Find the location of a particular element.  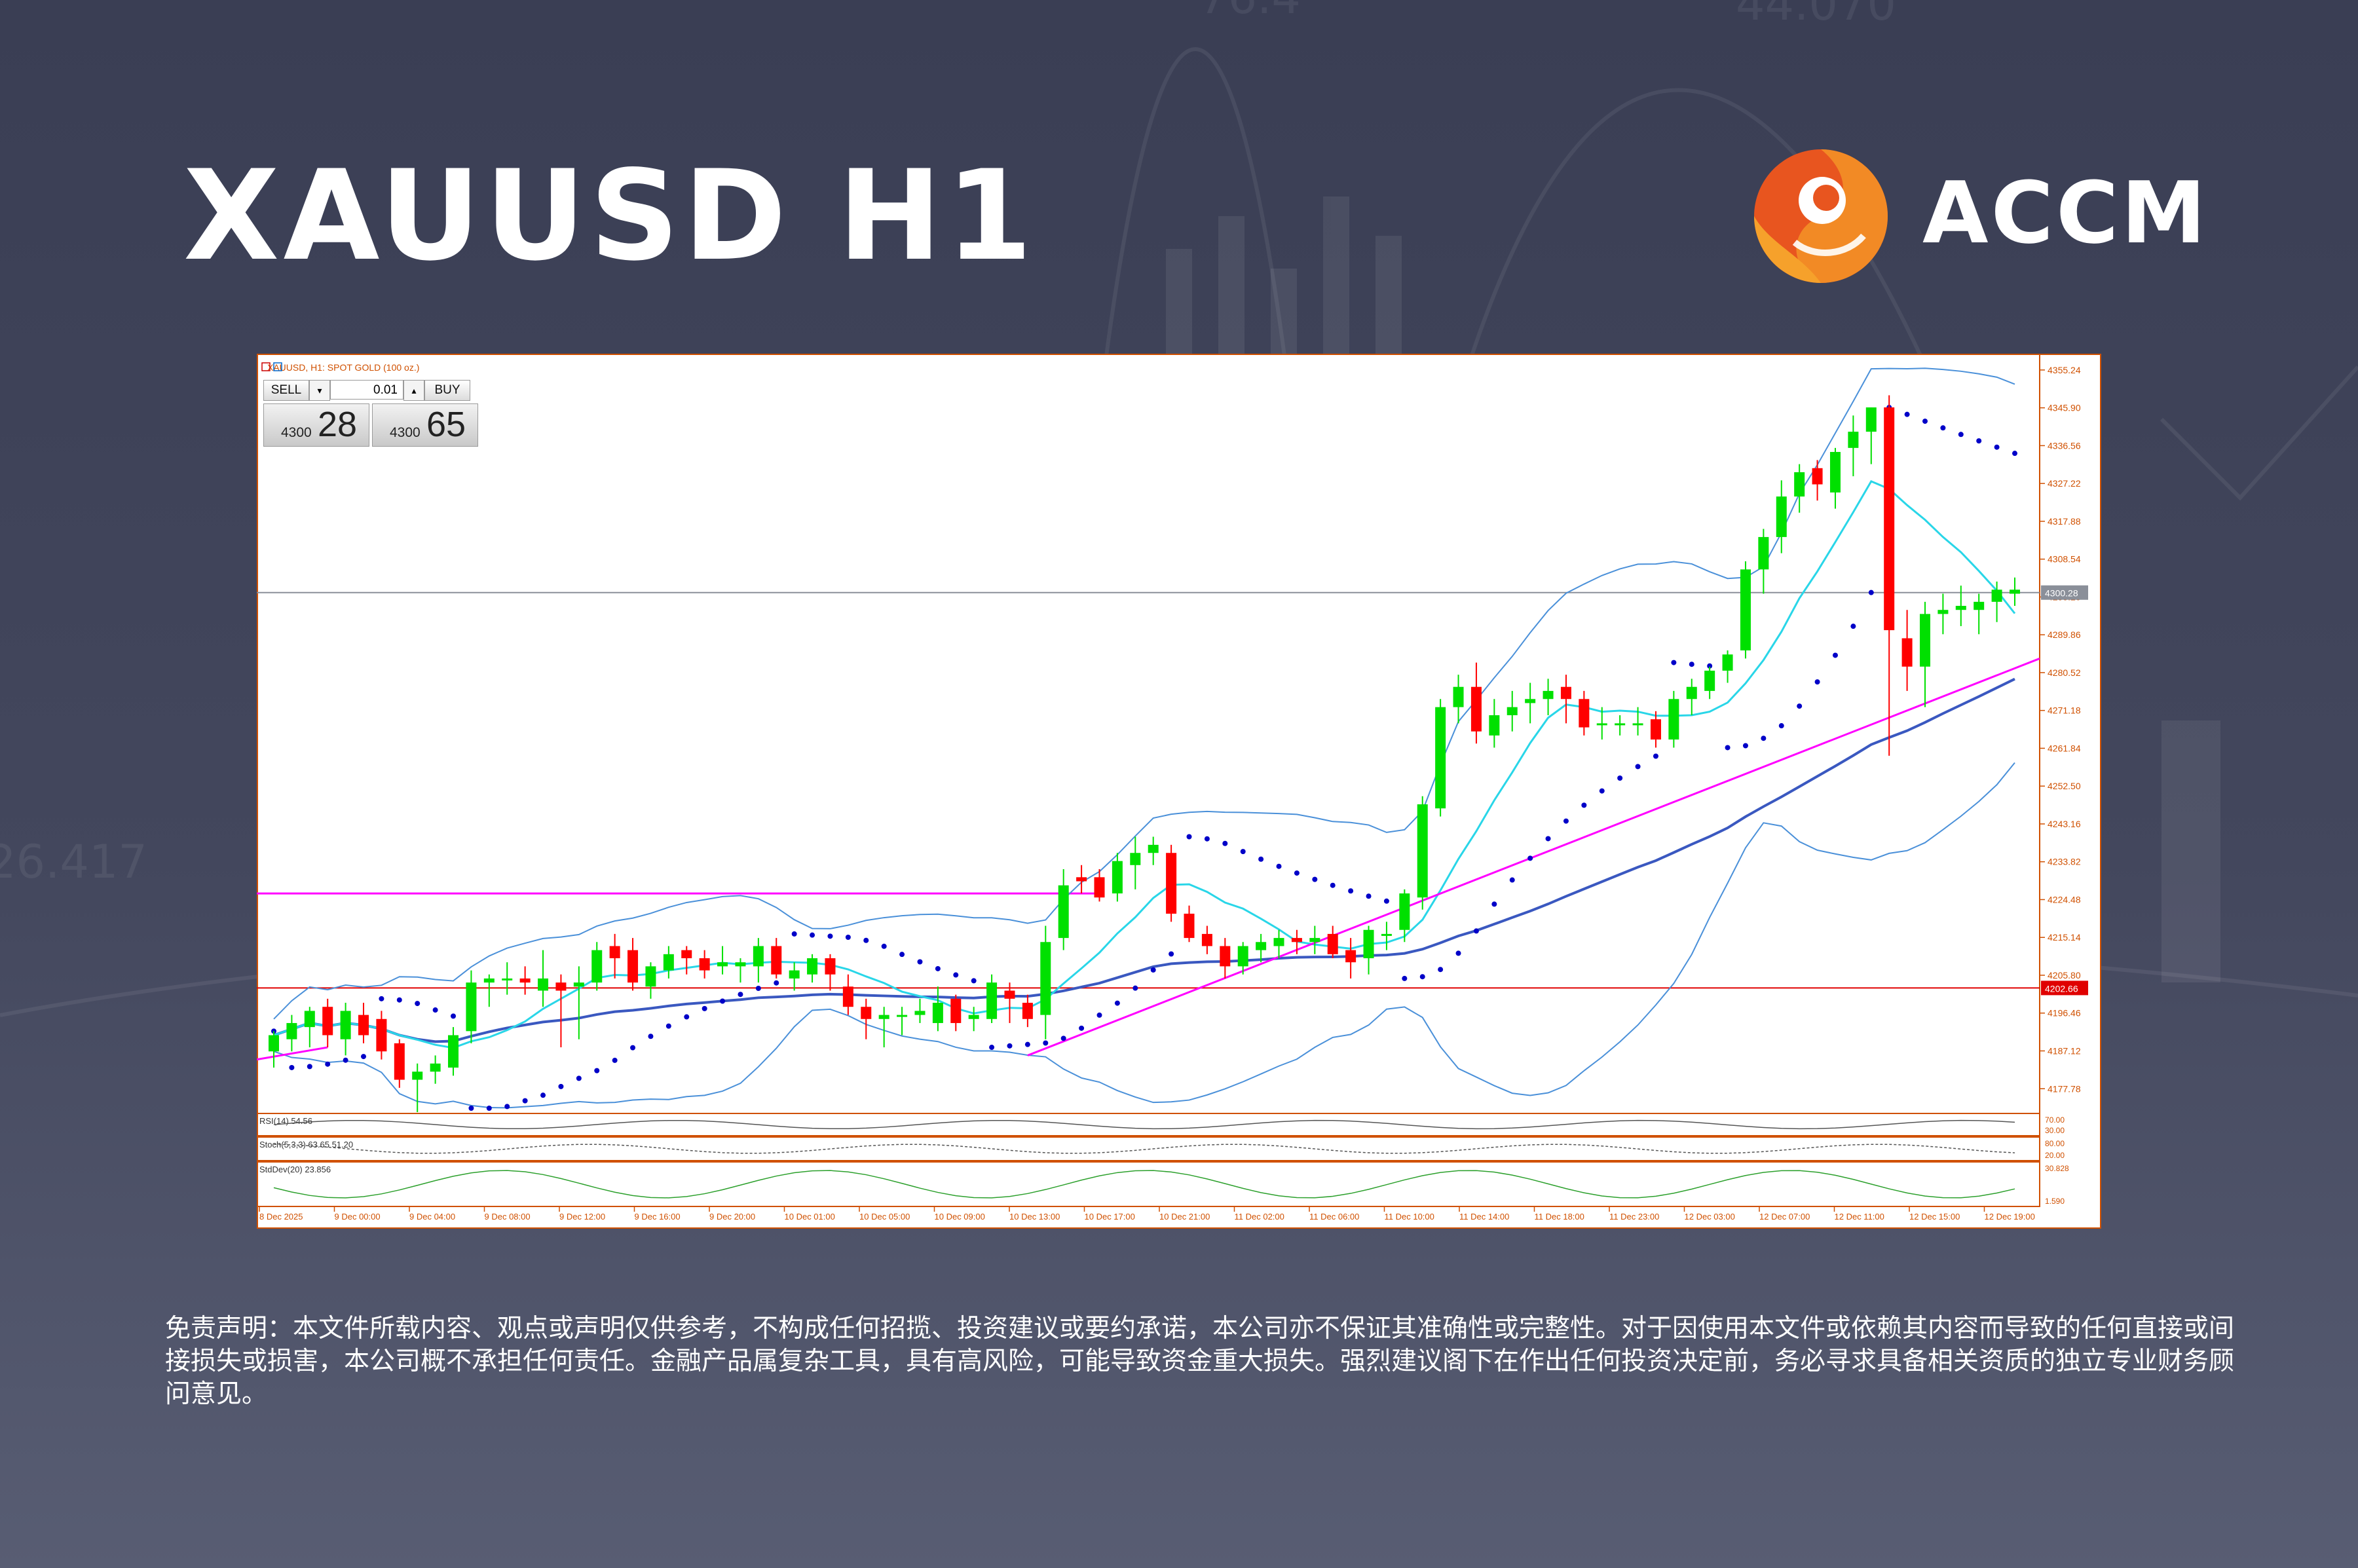

y-tick-label: 4345.90 is located at coordinates (2064, 408).